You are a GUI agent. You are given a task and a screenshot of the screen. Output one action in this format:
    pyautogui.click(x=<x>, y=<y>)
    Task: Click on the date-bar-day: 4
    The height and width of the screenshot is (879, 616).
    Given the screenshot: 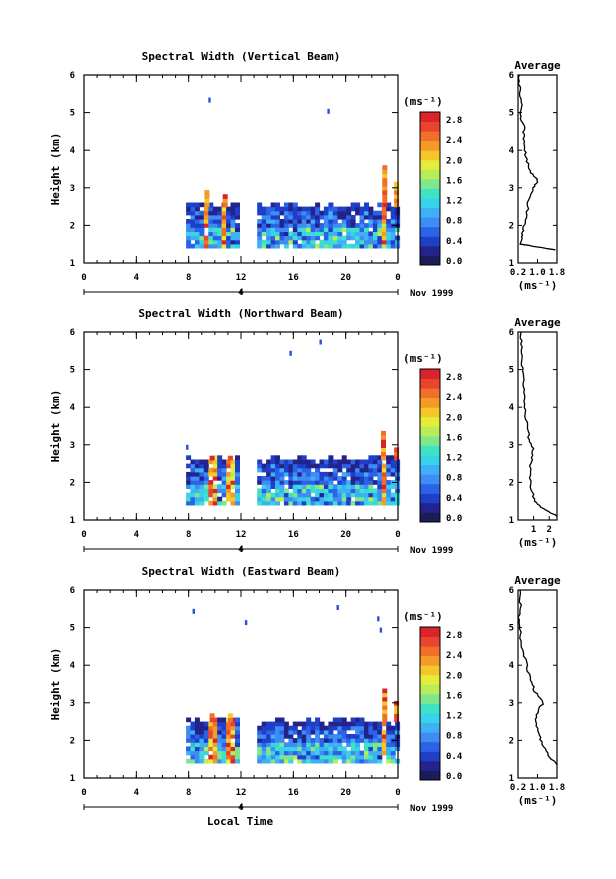 What is the action you would take?
    pyautogui.click(x=241, y=808)
    